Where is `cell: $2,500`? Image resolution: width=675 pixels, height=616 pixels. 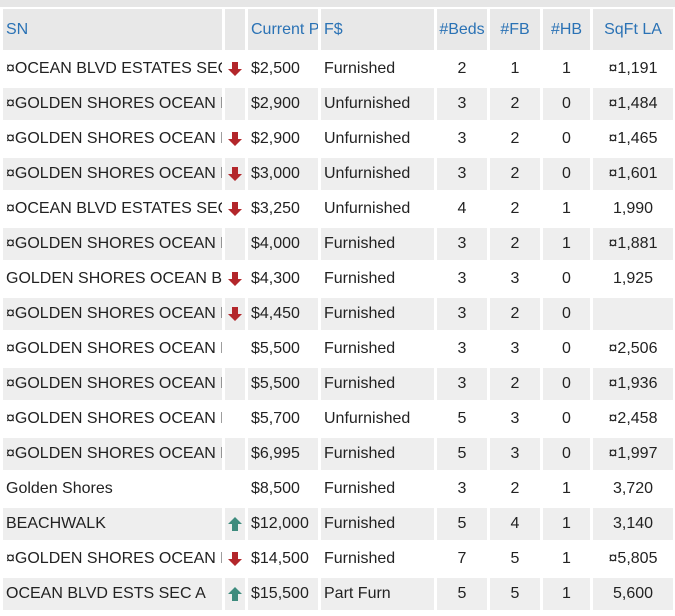
cell: $2,500 is located at coordinates (275, 68).